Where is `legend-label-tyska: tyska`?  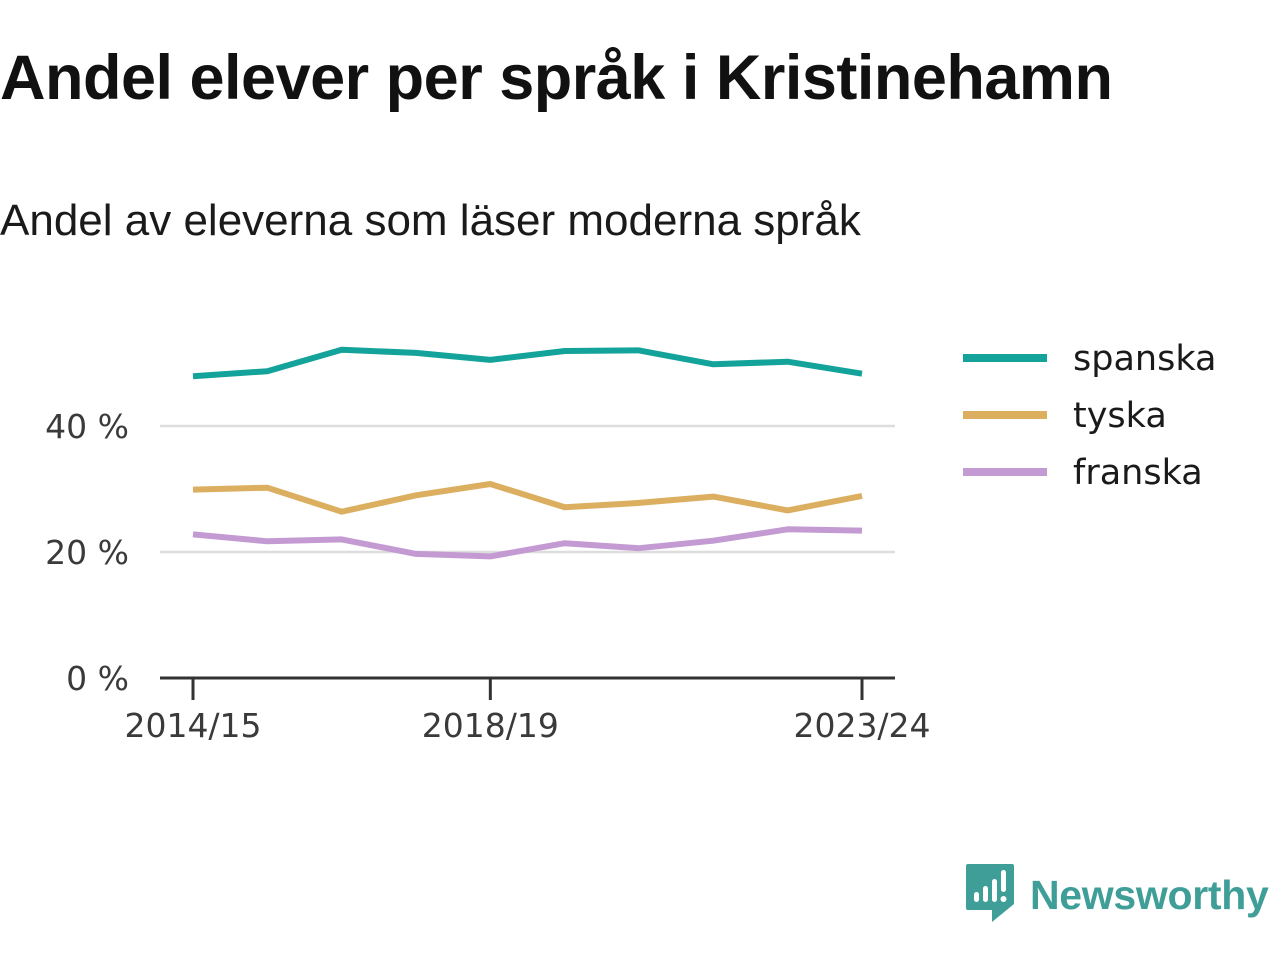 legend-label-tyska: tyska is located at coordinates (1120, 416).